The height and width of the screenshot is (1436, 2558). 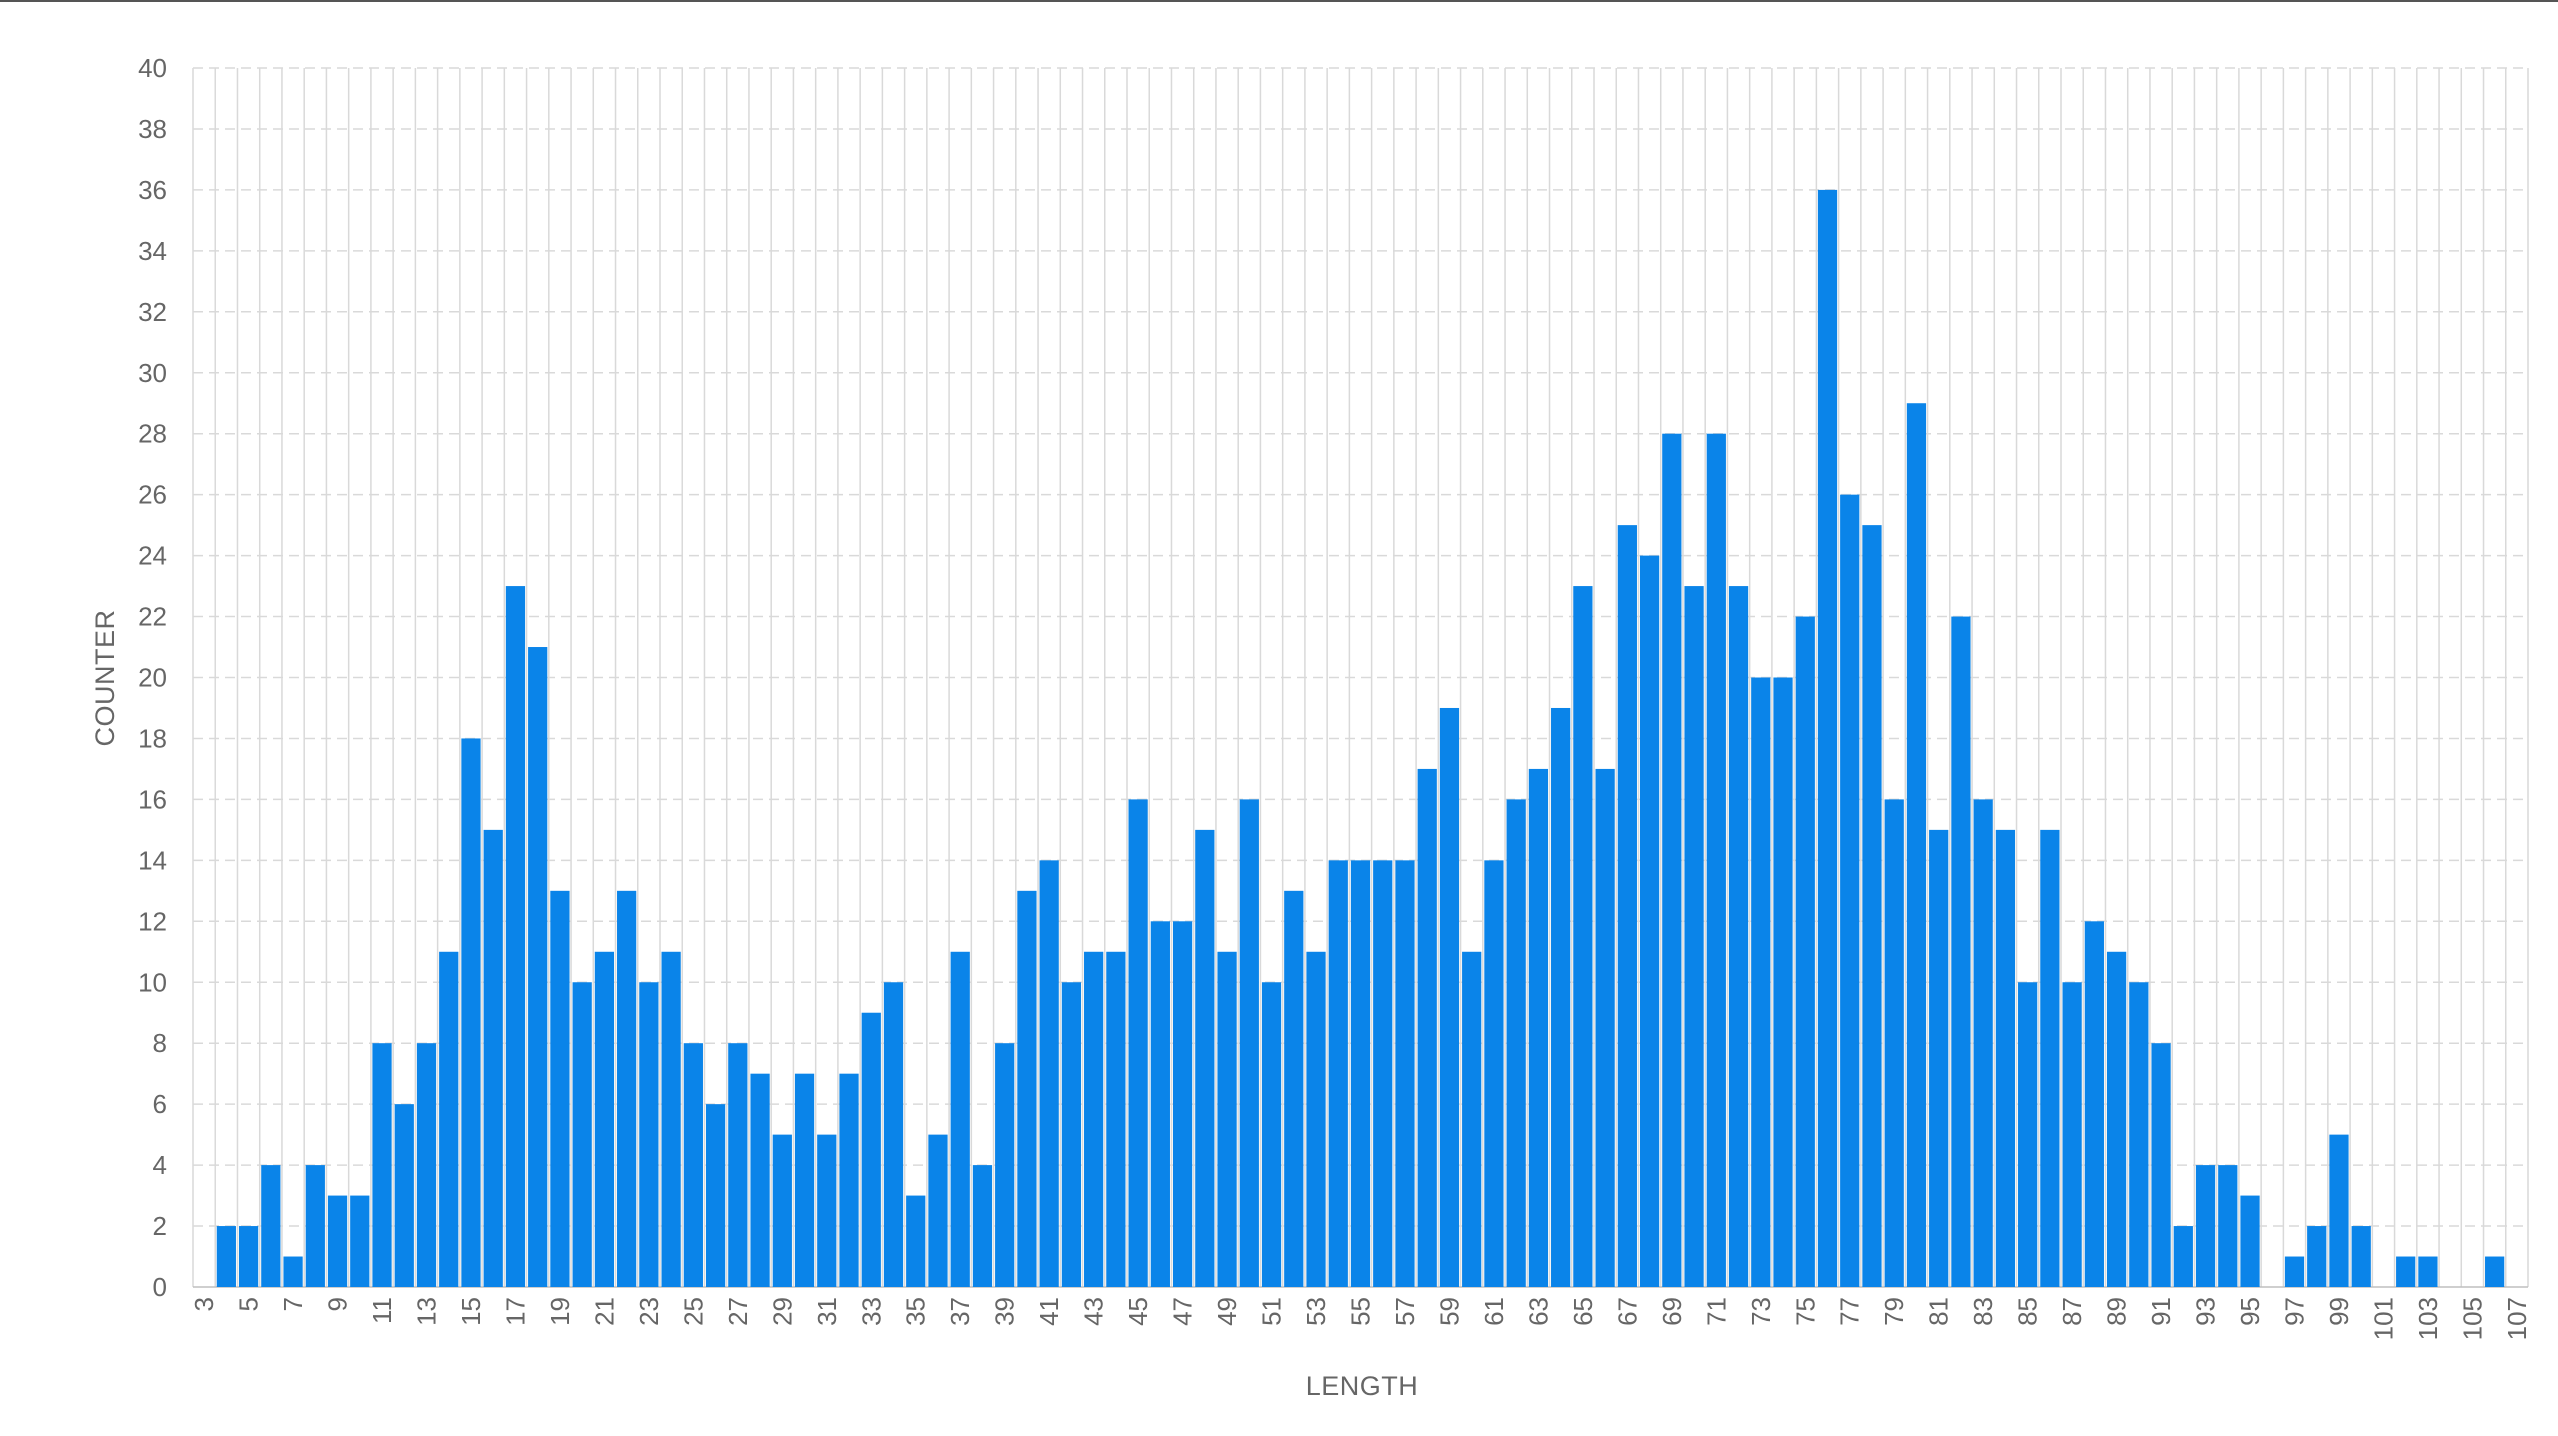 I want to click on y-tick-label: 18, so click(x=152, y=738).